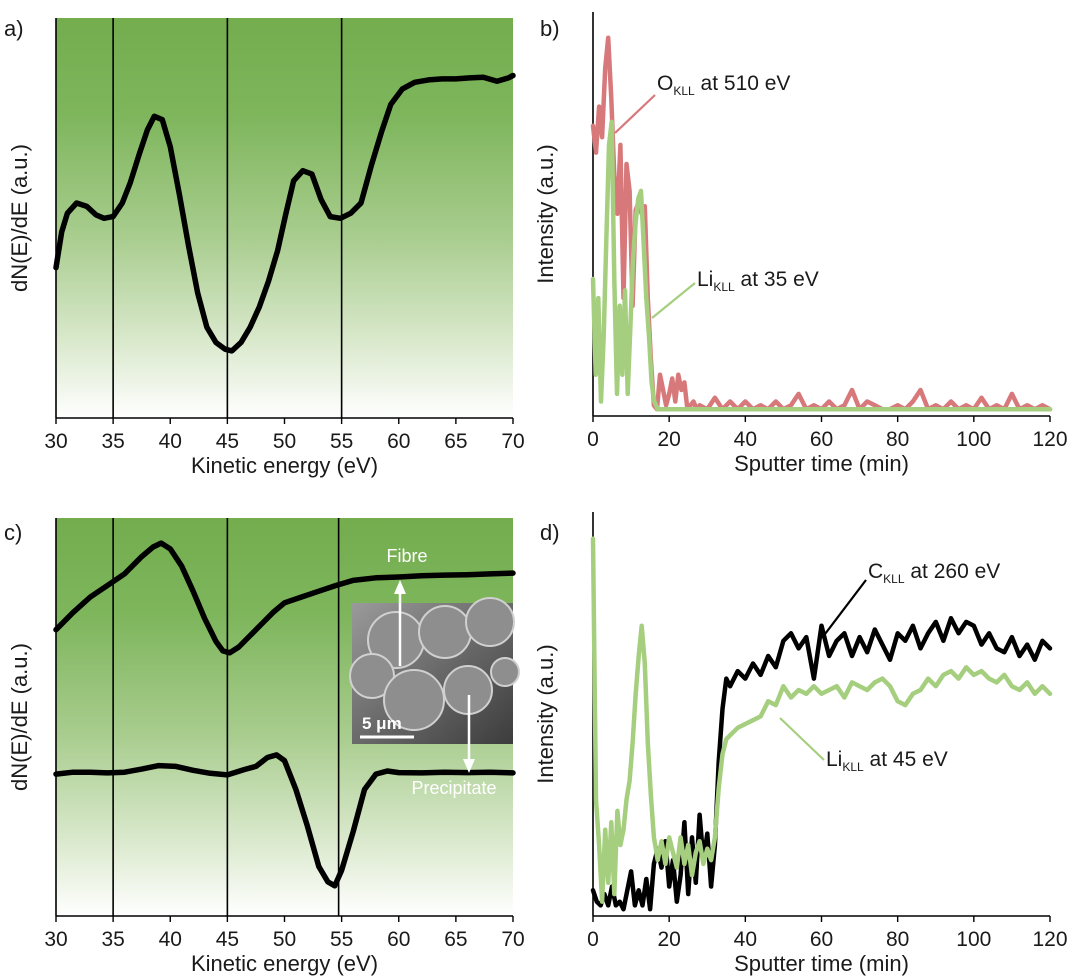  Describe the element at coordinates (743, 83) in the screenshot. I see `annotation-rest: at 510 eV` at that location.